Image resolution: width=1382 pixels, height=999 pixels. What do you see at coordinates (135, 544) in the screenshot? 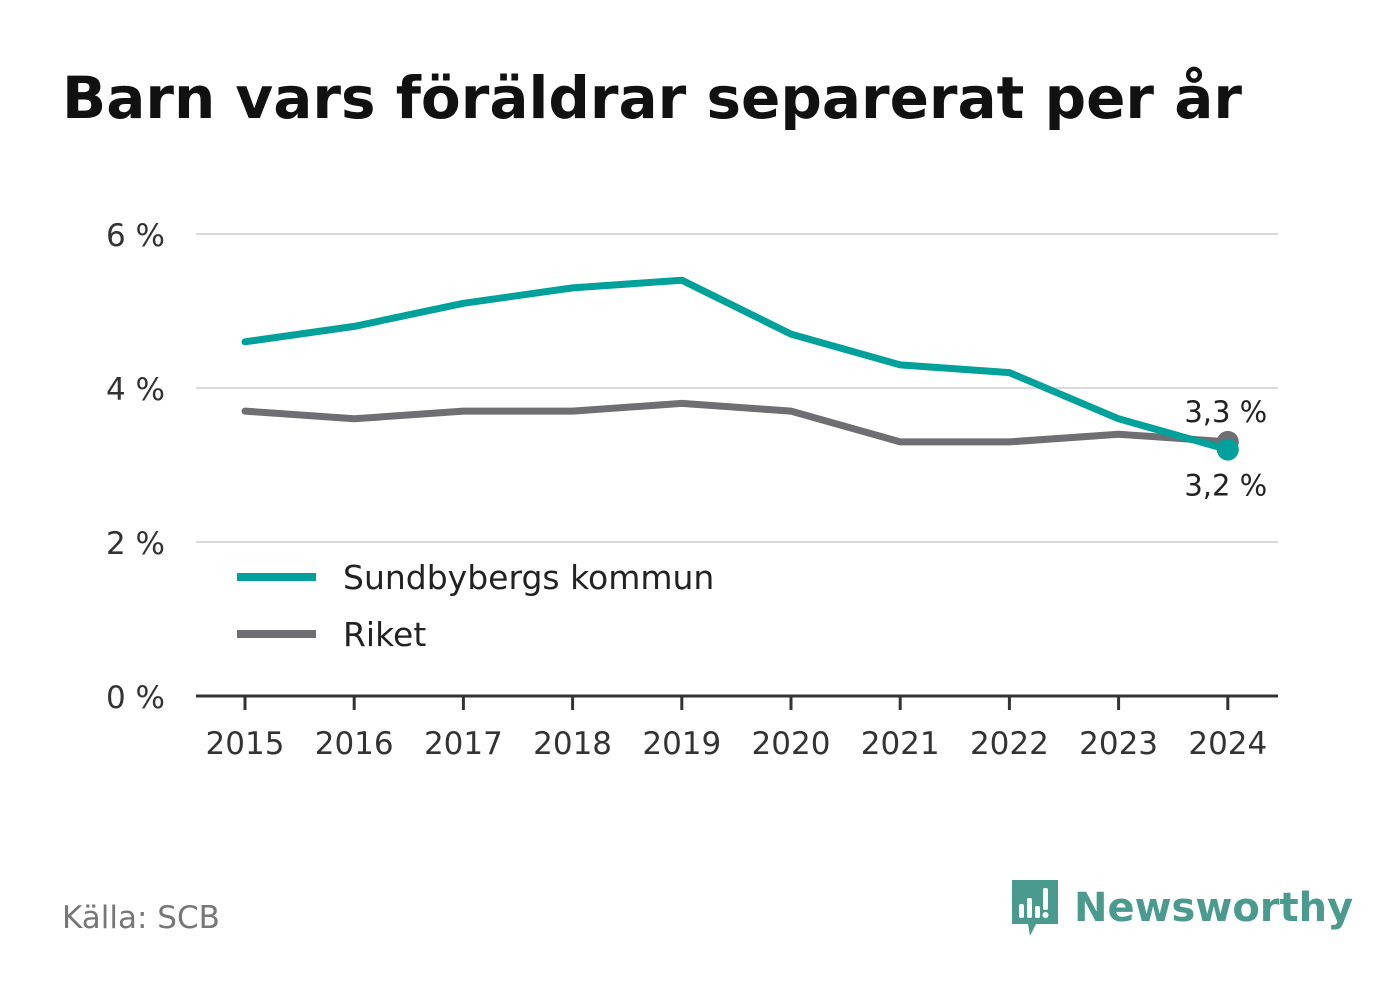
I see `y-tick-label: 2 %` at bounding box center [135, 544].